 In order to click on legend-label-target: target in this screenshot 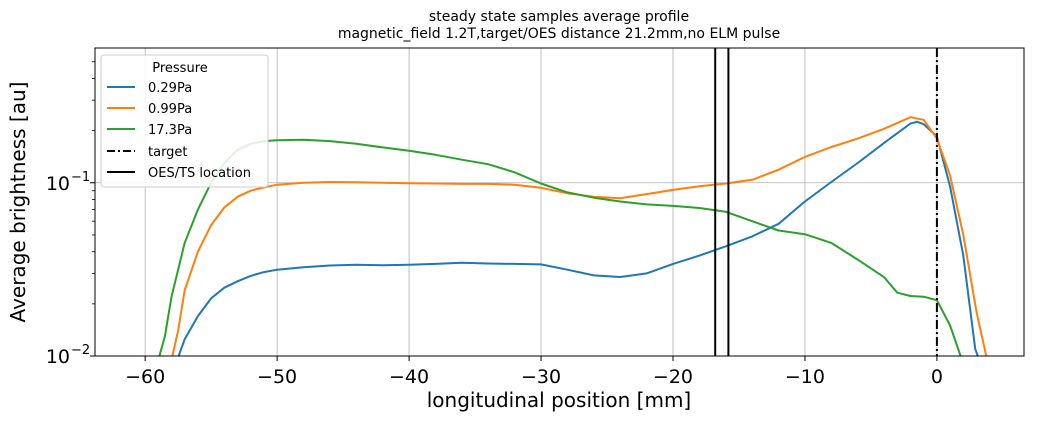, I will do `click(168, 152)`.